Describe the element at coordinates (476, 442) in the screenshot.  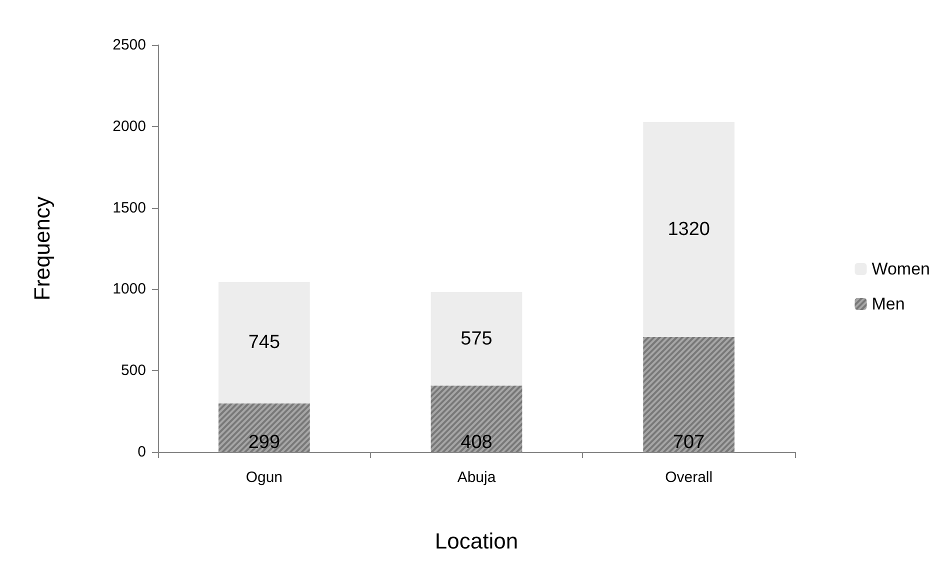
I see `data-label: 408` at that location.